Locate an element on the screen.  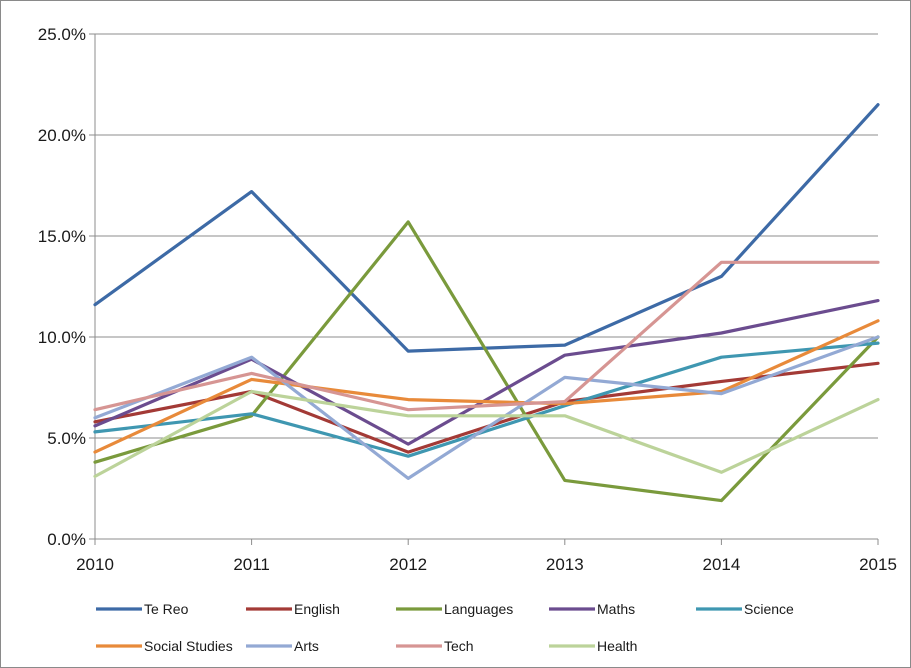
y-tick-label: 25.0% is located at coordinates (62, 34).